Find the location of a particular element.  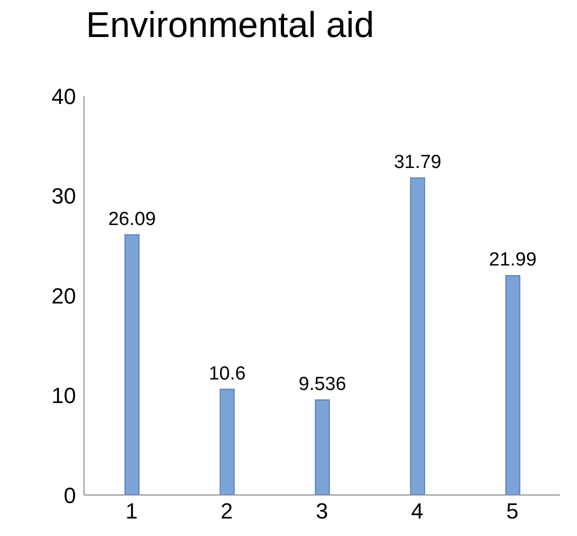

y-tick-label: 0 is located at coordinates (70, 495).